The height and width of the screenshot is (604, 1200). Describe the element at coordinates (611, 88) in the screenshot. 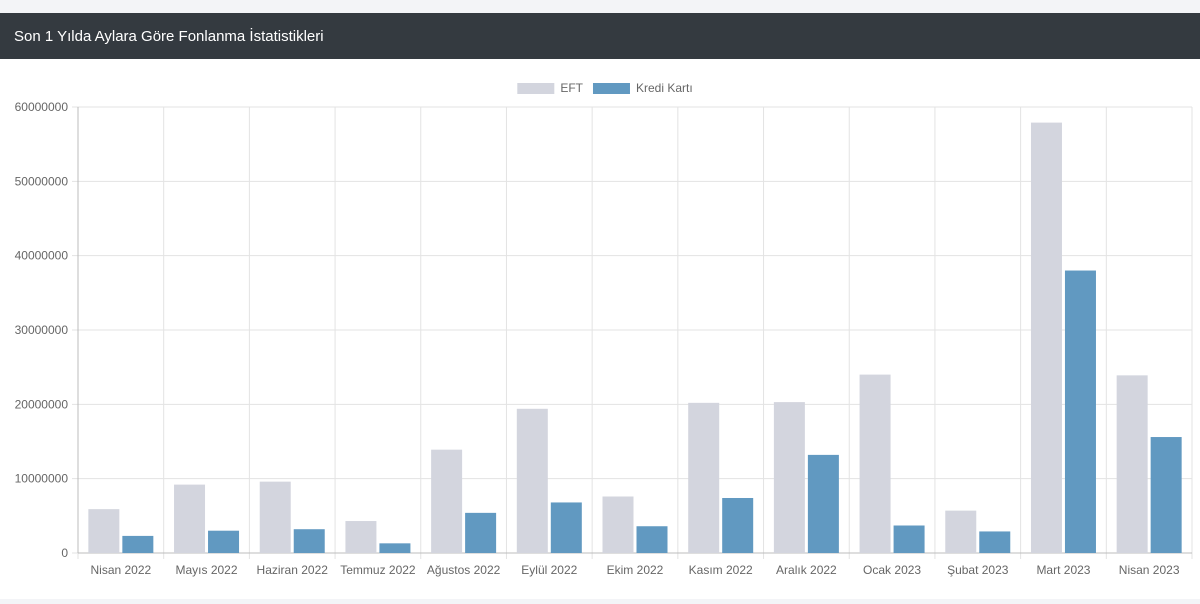

I see `legend-swatch-kredi-karti` at that location.